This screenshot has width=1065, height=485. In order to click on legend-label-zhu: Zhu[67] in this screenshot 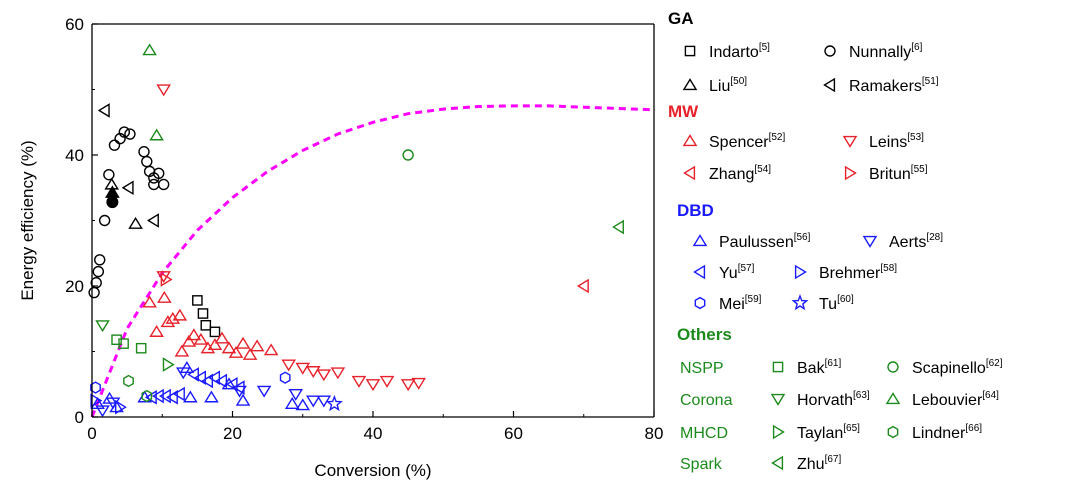, I will do `click(819, 463)`.